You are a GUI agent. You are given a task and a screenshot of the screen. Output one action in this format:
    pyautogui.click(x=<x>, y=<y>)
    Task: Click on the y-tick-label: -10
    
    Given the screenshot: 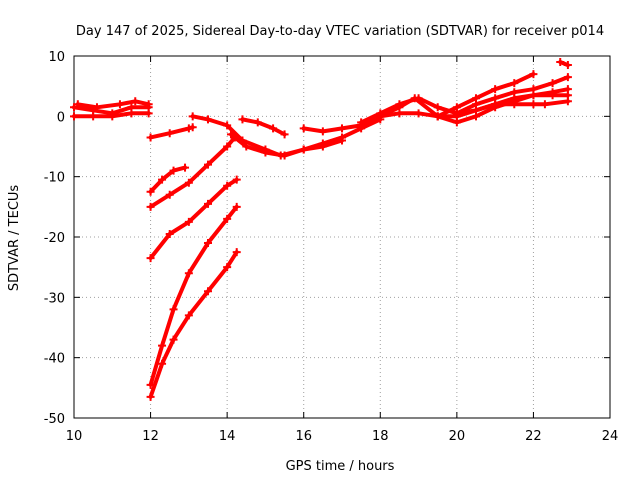 What is the action you would take?
    pyautogui.click(x=54, y=178)
    